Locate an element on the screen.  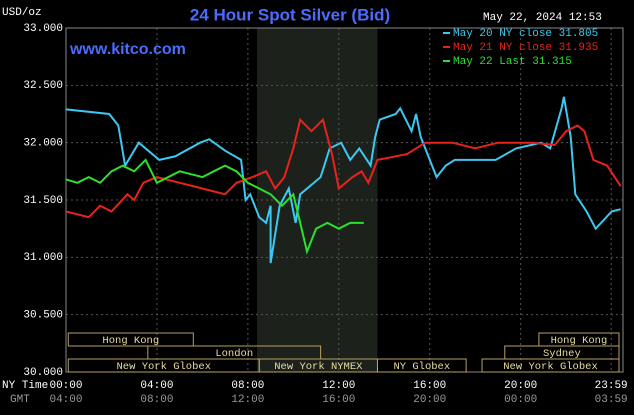
website: www.kitco.com is located at coordinates (127, 49).